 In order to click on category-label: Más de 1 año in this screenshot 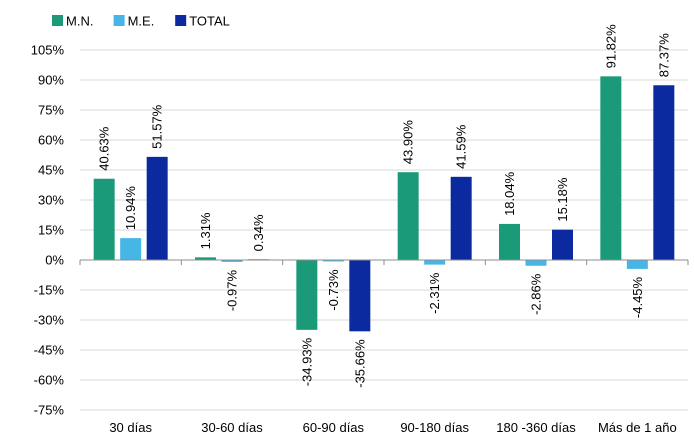, I will do `click(637, 427)`.